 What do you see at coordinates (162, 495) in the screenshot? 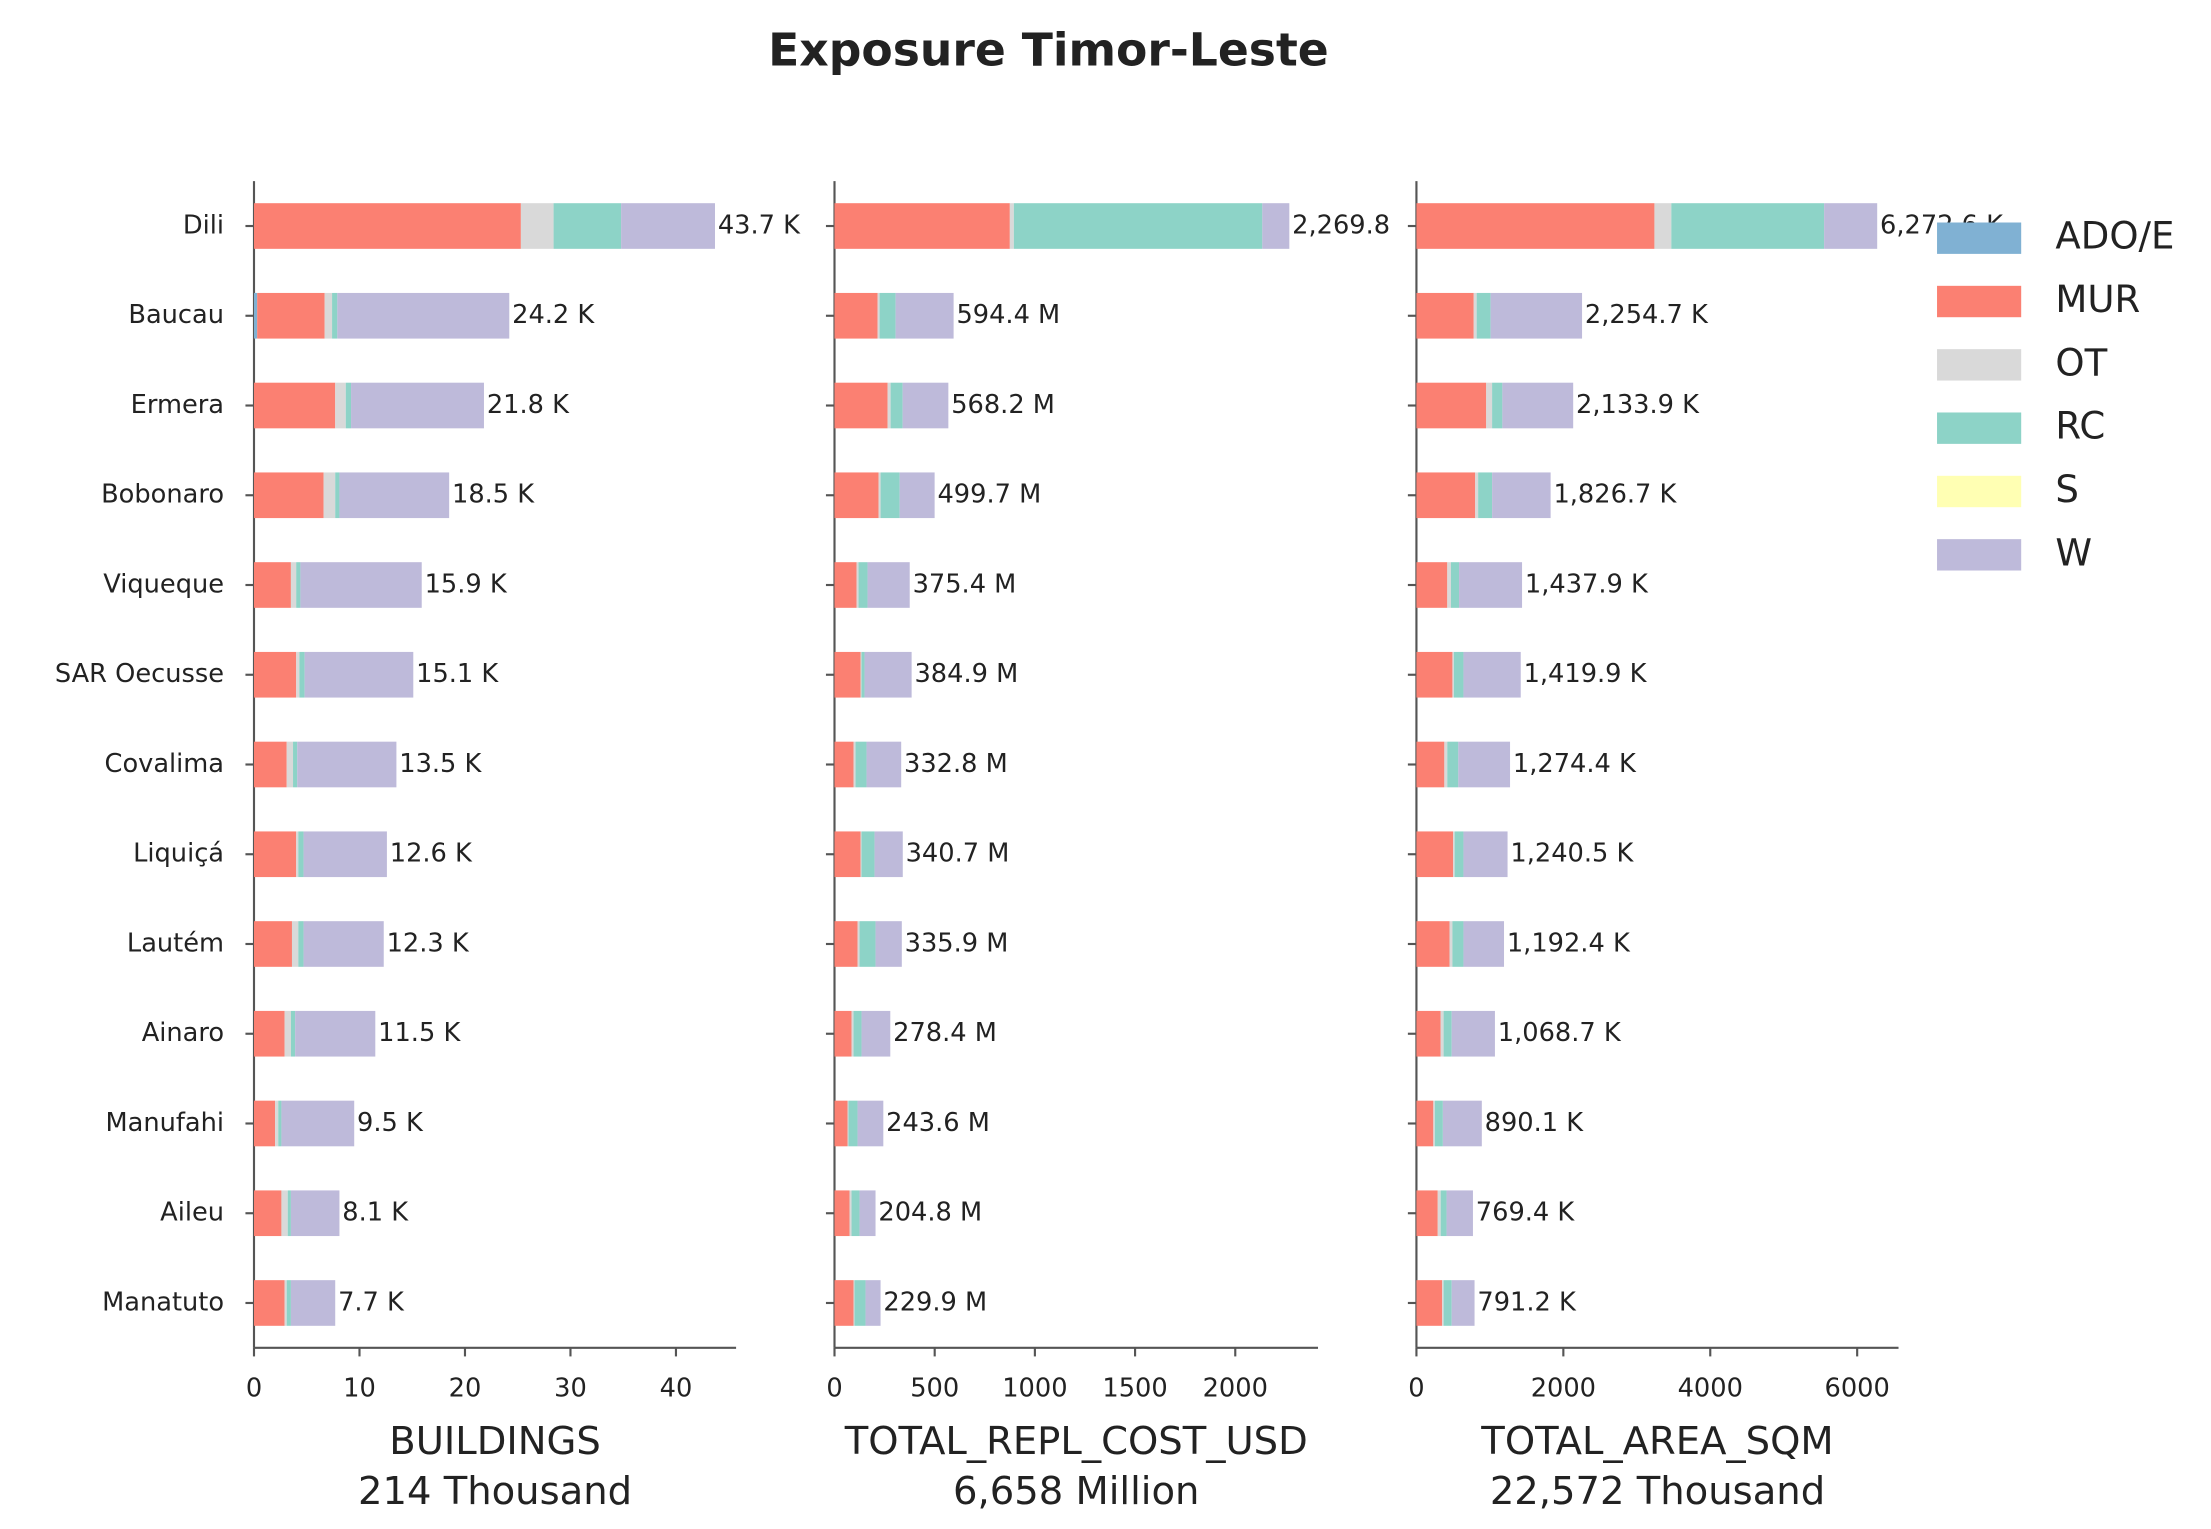
I see `y-tick-label: Bobonaro` at bounding box center [162, 495].